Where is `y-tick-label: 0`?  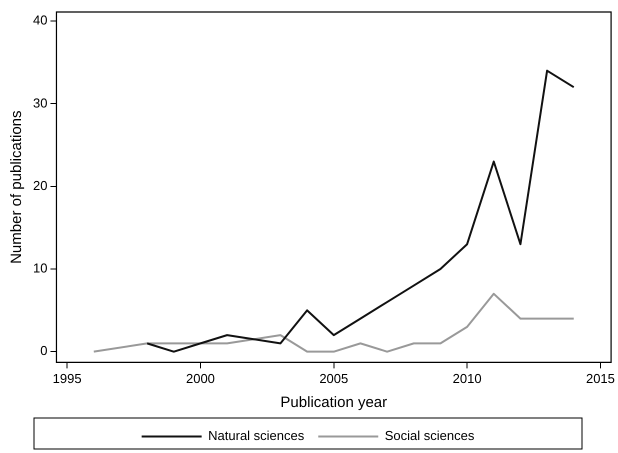
y-tick-label: 0 is located at coordinates (44, 350).